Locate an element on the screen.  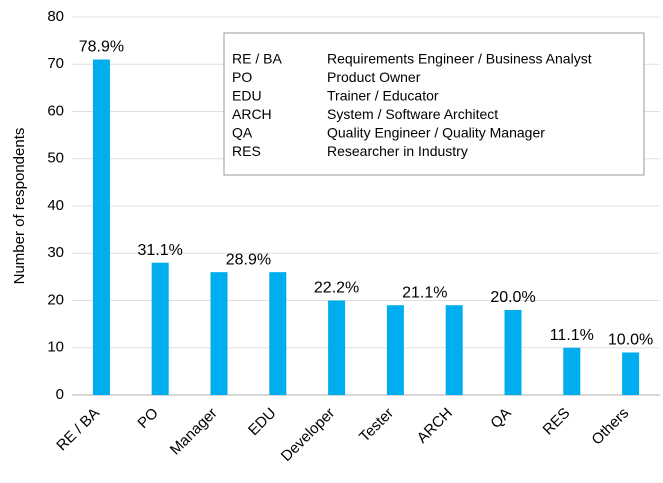
legend-meaning: Quality Engineer / Quality Manager is located at coordinates (436, 133).